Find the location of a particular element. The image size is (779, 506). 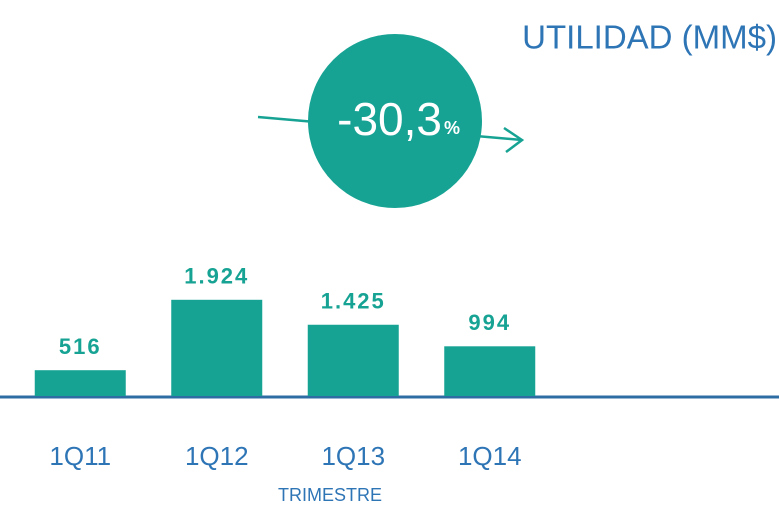

x-tick-label: 1Q12 is located at coordinates (217, 456).